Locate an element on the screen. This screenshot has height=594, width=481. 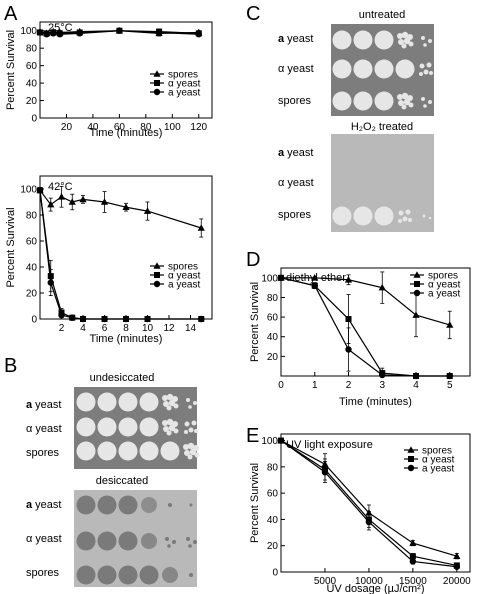
plate-b-bottom-colony is located at coordinates (190, 546).